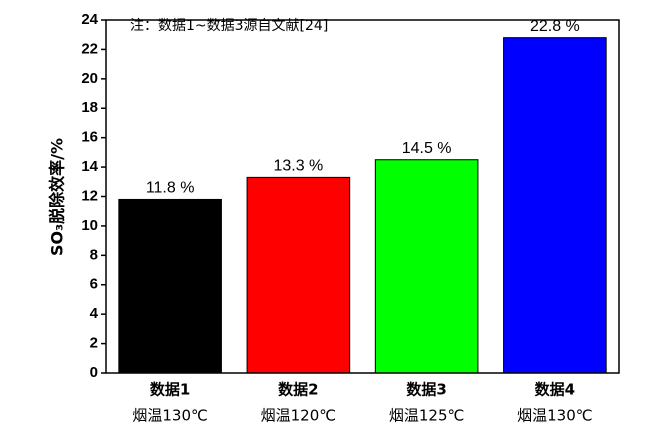  What do you see at coordinates (89, 166) in the screenshot?
I see `y-tick-label: 14` at bounding box center [89, 166].